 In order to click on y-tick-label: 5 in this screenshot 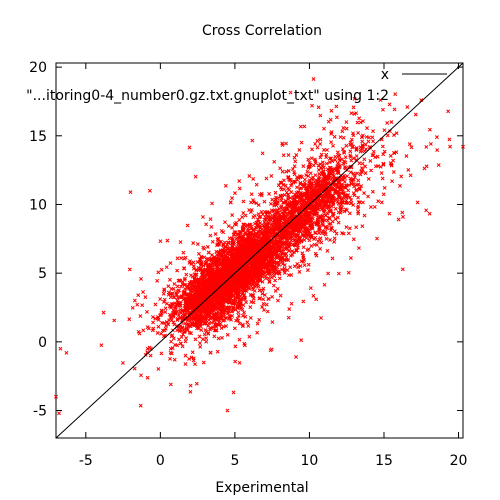, I will do `click(42, 274)`.